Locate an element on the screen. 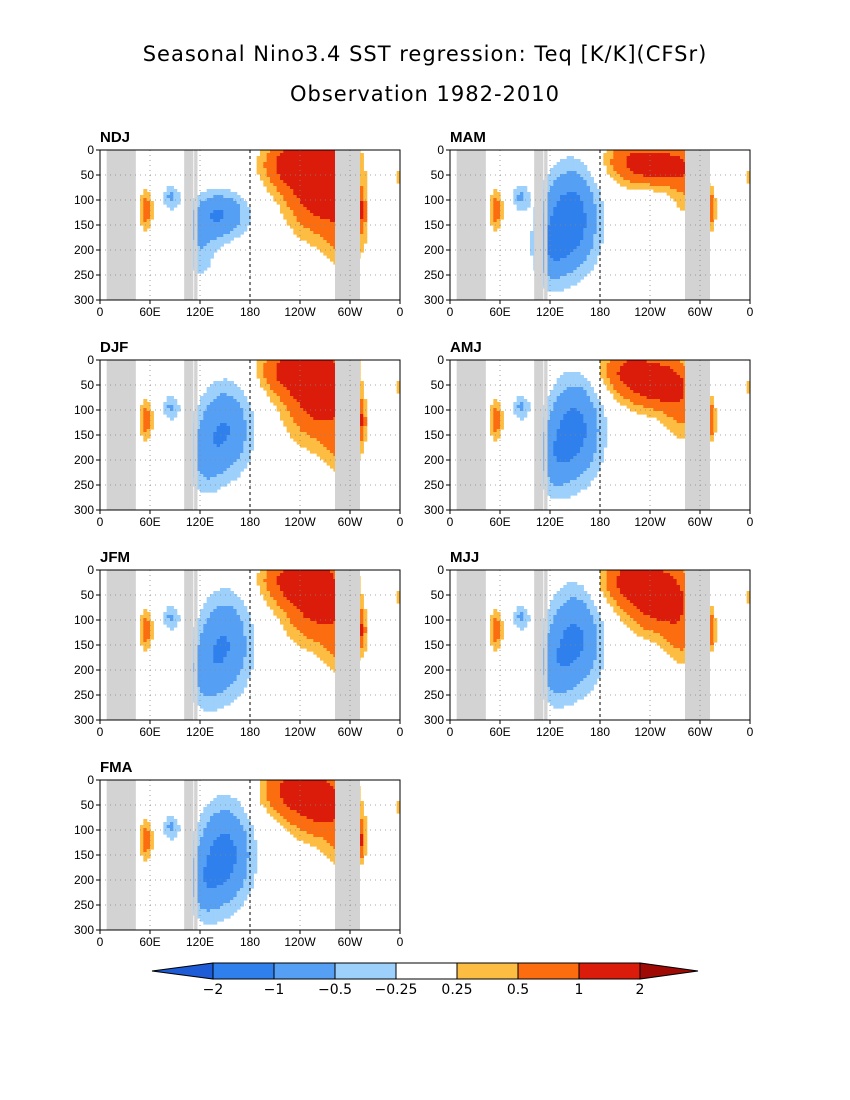 The image size is (850, 1100). x-tick-label: 60W is located at coordinates (350, 522).